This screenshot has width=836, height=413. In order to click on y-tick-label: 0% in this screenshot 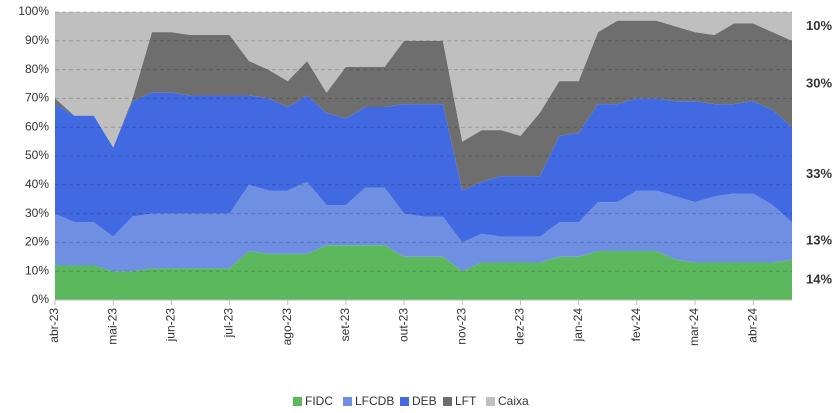, I will do `click(41, 299)`.